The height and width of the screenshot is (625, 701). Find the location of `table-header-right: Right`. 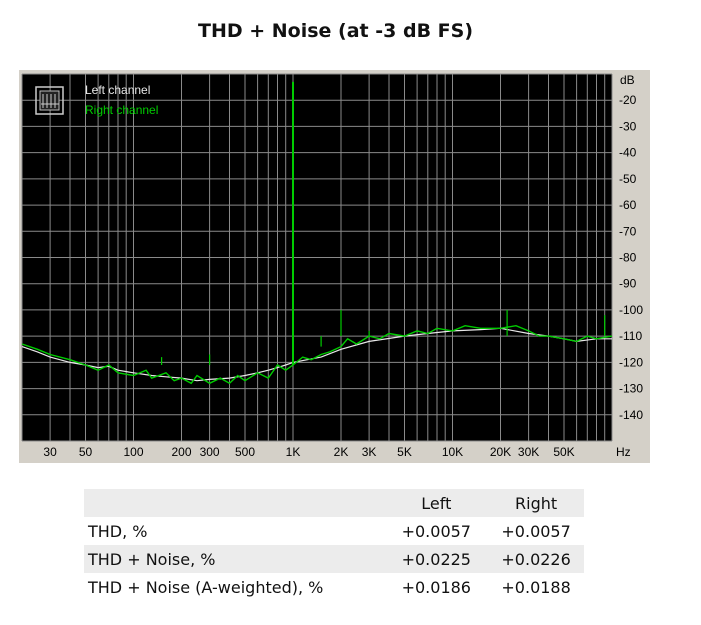

table-header-right: Right is located at coordinates (534, 503).